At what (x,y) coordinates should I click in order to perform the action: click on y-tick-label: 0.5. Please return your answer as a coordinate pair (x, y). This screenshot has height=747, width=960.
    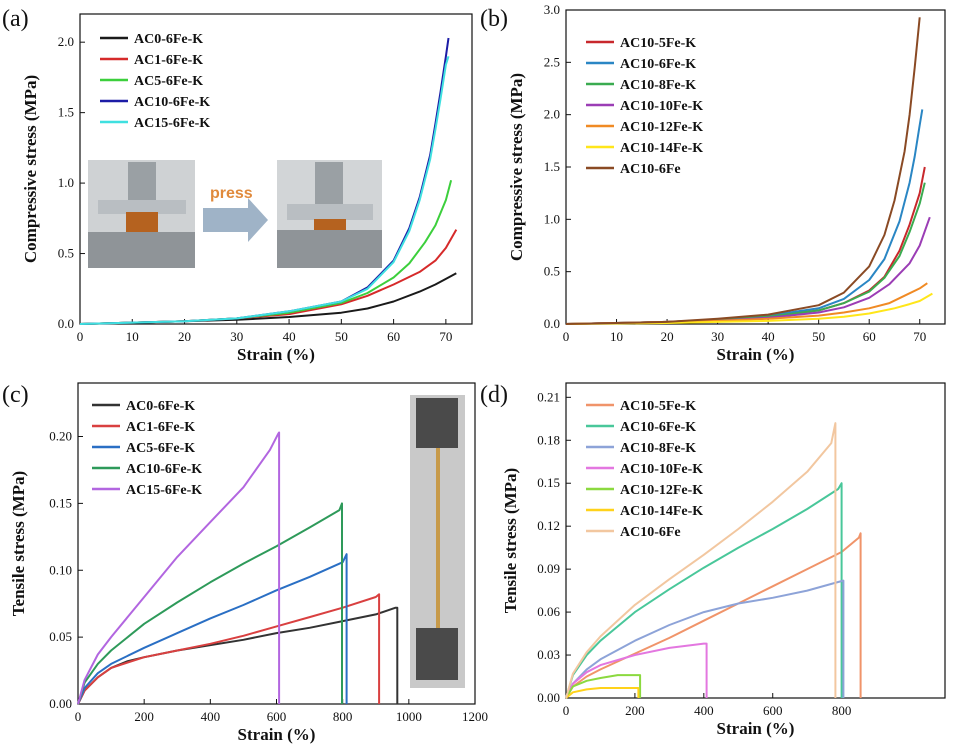
    Looking at the image, I should click on (66, 253).